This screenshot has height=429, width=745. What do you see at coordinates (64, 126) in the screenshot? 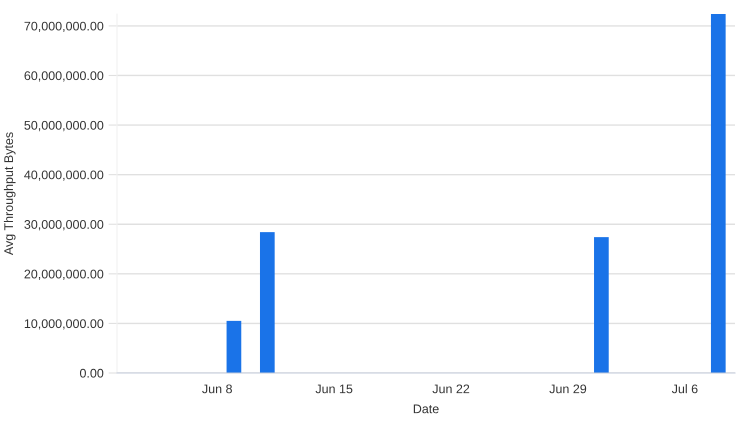
I see `y-tick-label: 50,000,000.00` at bounding box center [64, 126].